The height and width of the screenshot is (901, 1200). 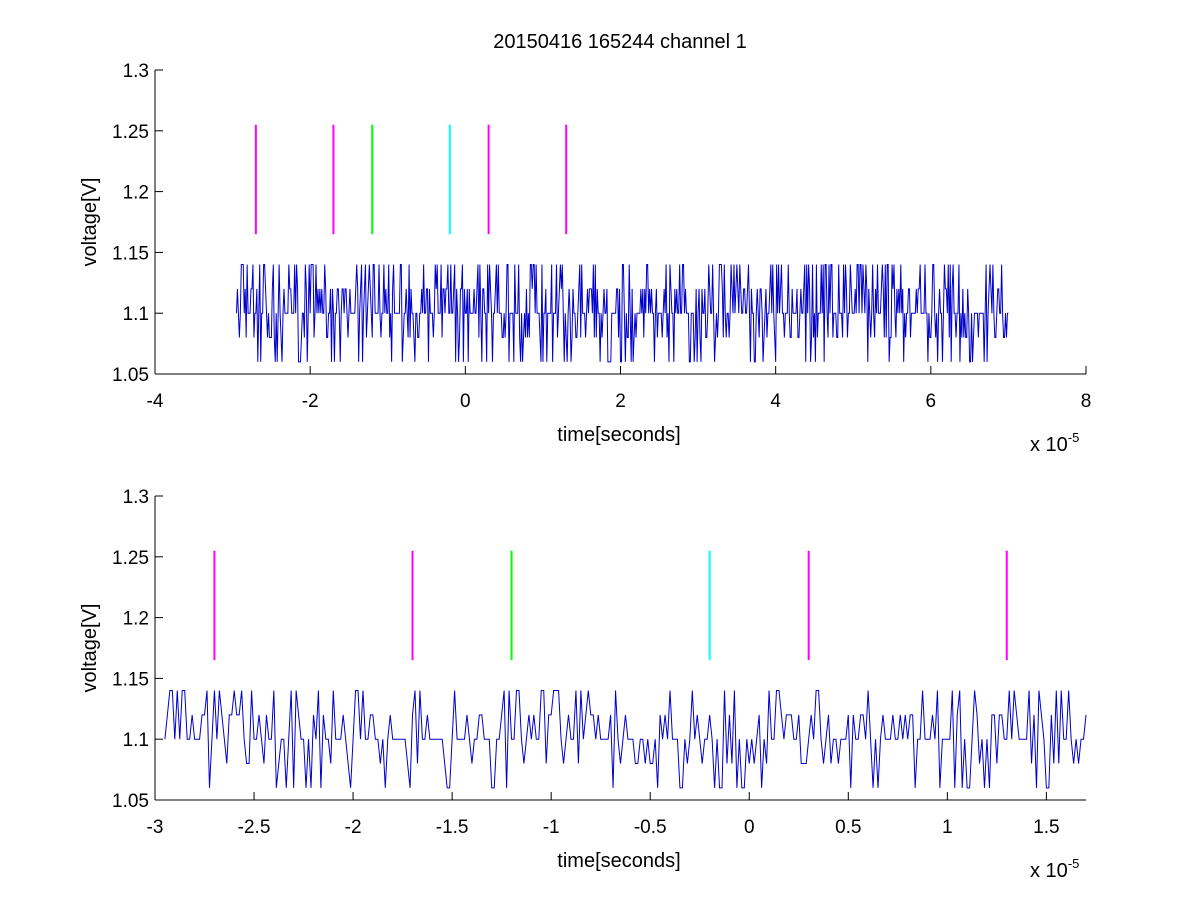 I want to click on x-tick-label: 1.5, so click(x=1046, y=827).